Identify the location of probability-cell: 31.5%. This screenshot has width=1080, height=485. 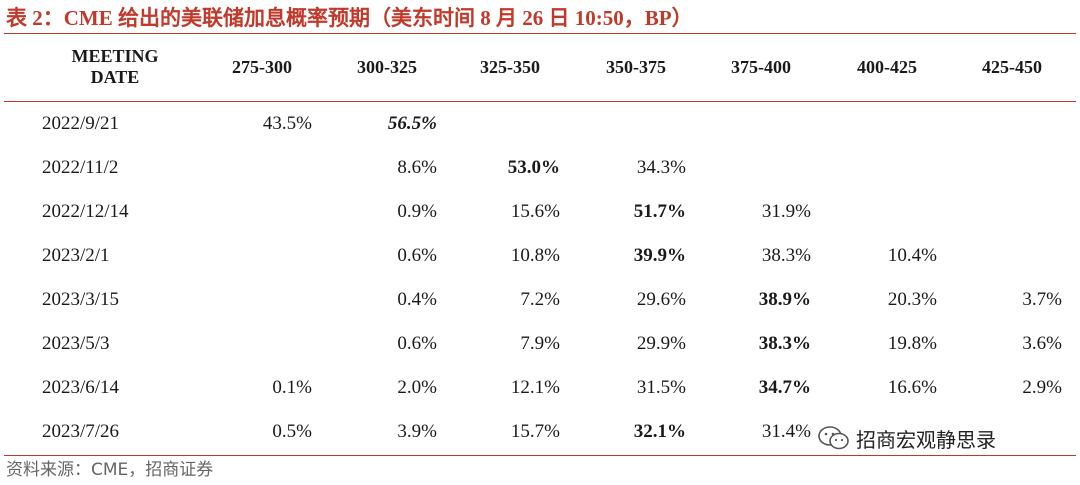
(661, 387).